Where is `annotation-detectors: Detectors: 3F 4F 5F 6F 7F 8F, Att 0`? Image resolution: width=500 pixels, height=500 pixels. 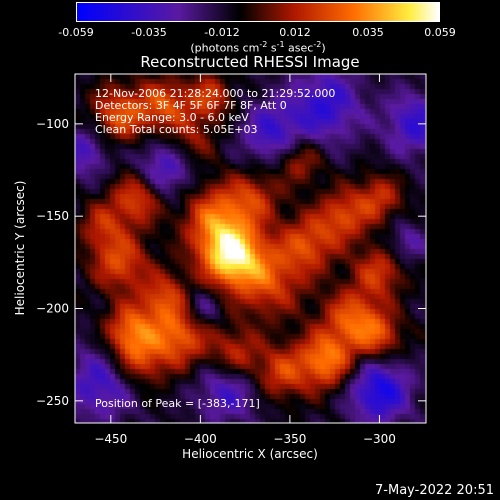 annotation-detectors: Detectors: 3F 4F 5F 6F 7F 8F, Att 0 is located at coordinates (191, 105).